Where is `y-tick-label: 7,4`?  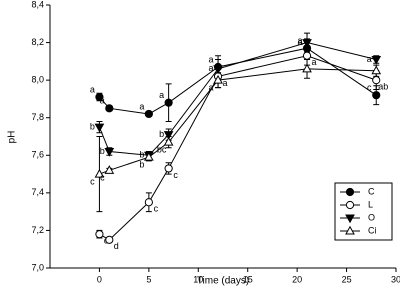
y-tick-label: 7,4 is located at coordinates (37, 192).